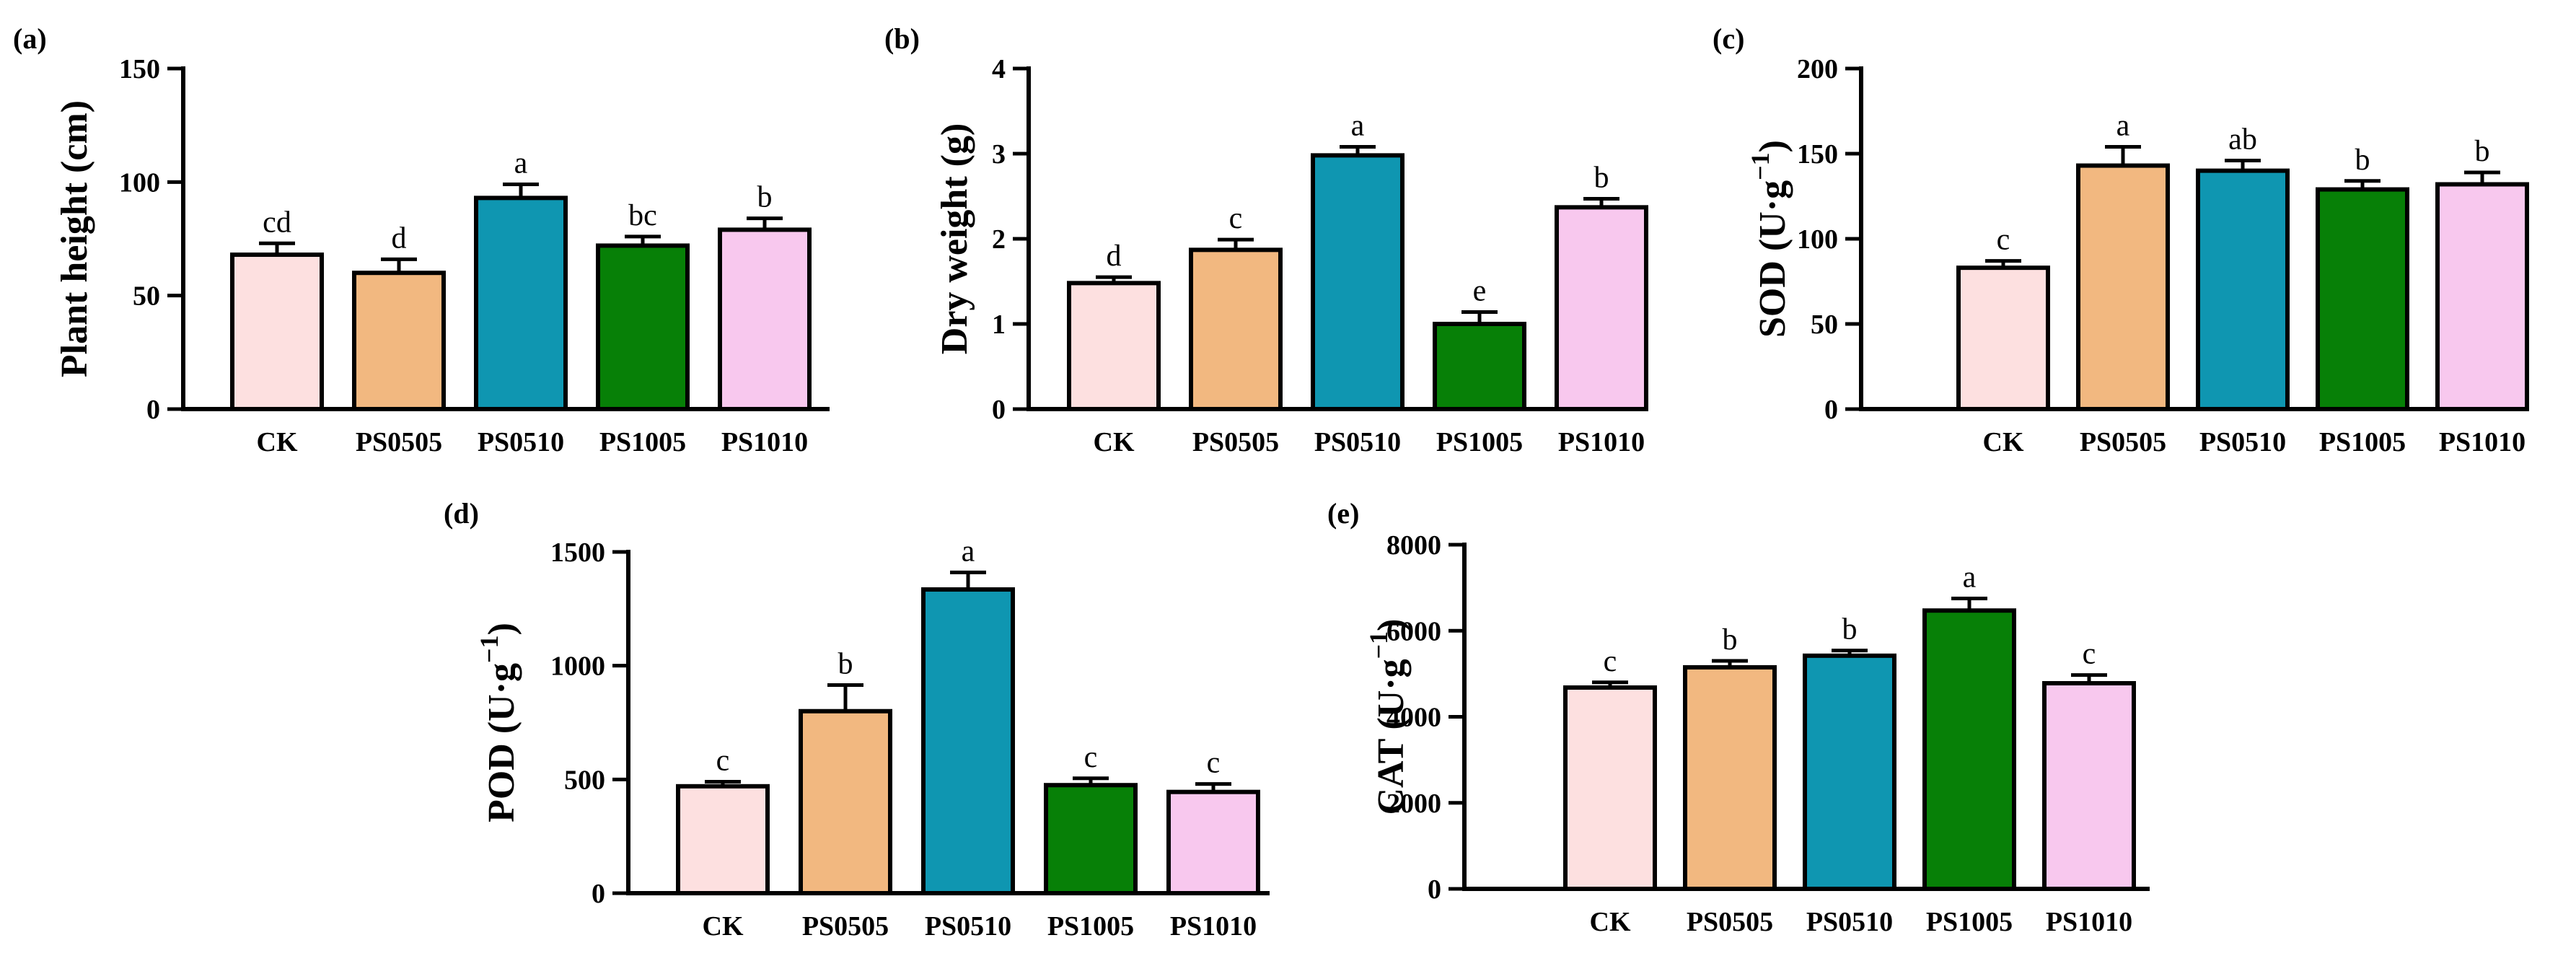 Image resolution: width=2576 pixels, height=974 pixels. Describe the element at coordinates (1413, 718) in the screenshot. I see `y-tick-label: 4000` at that location.